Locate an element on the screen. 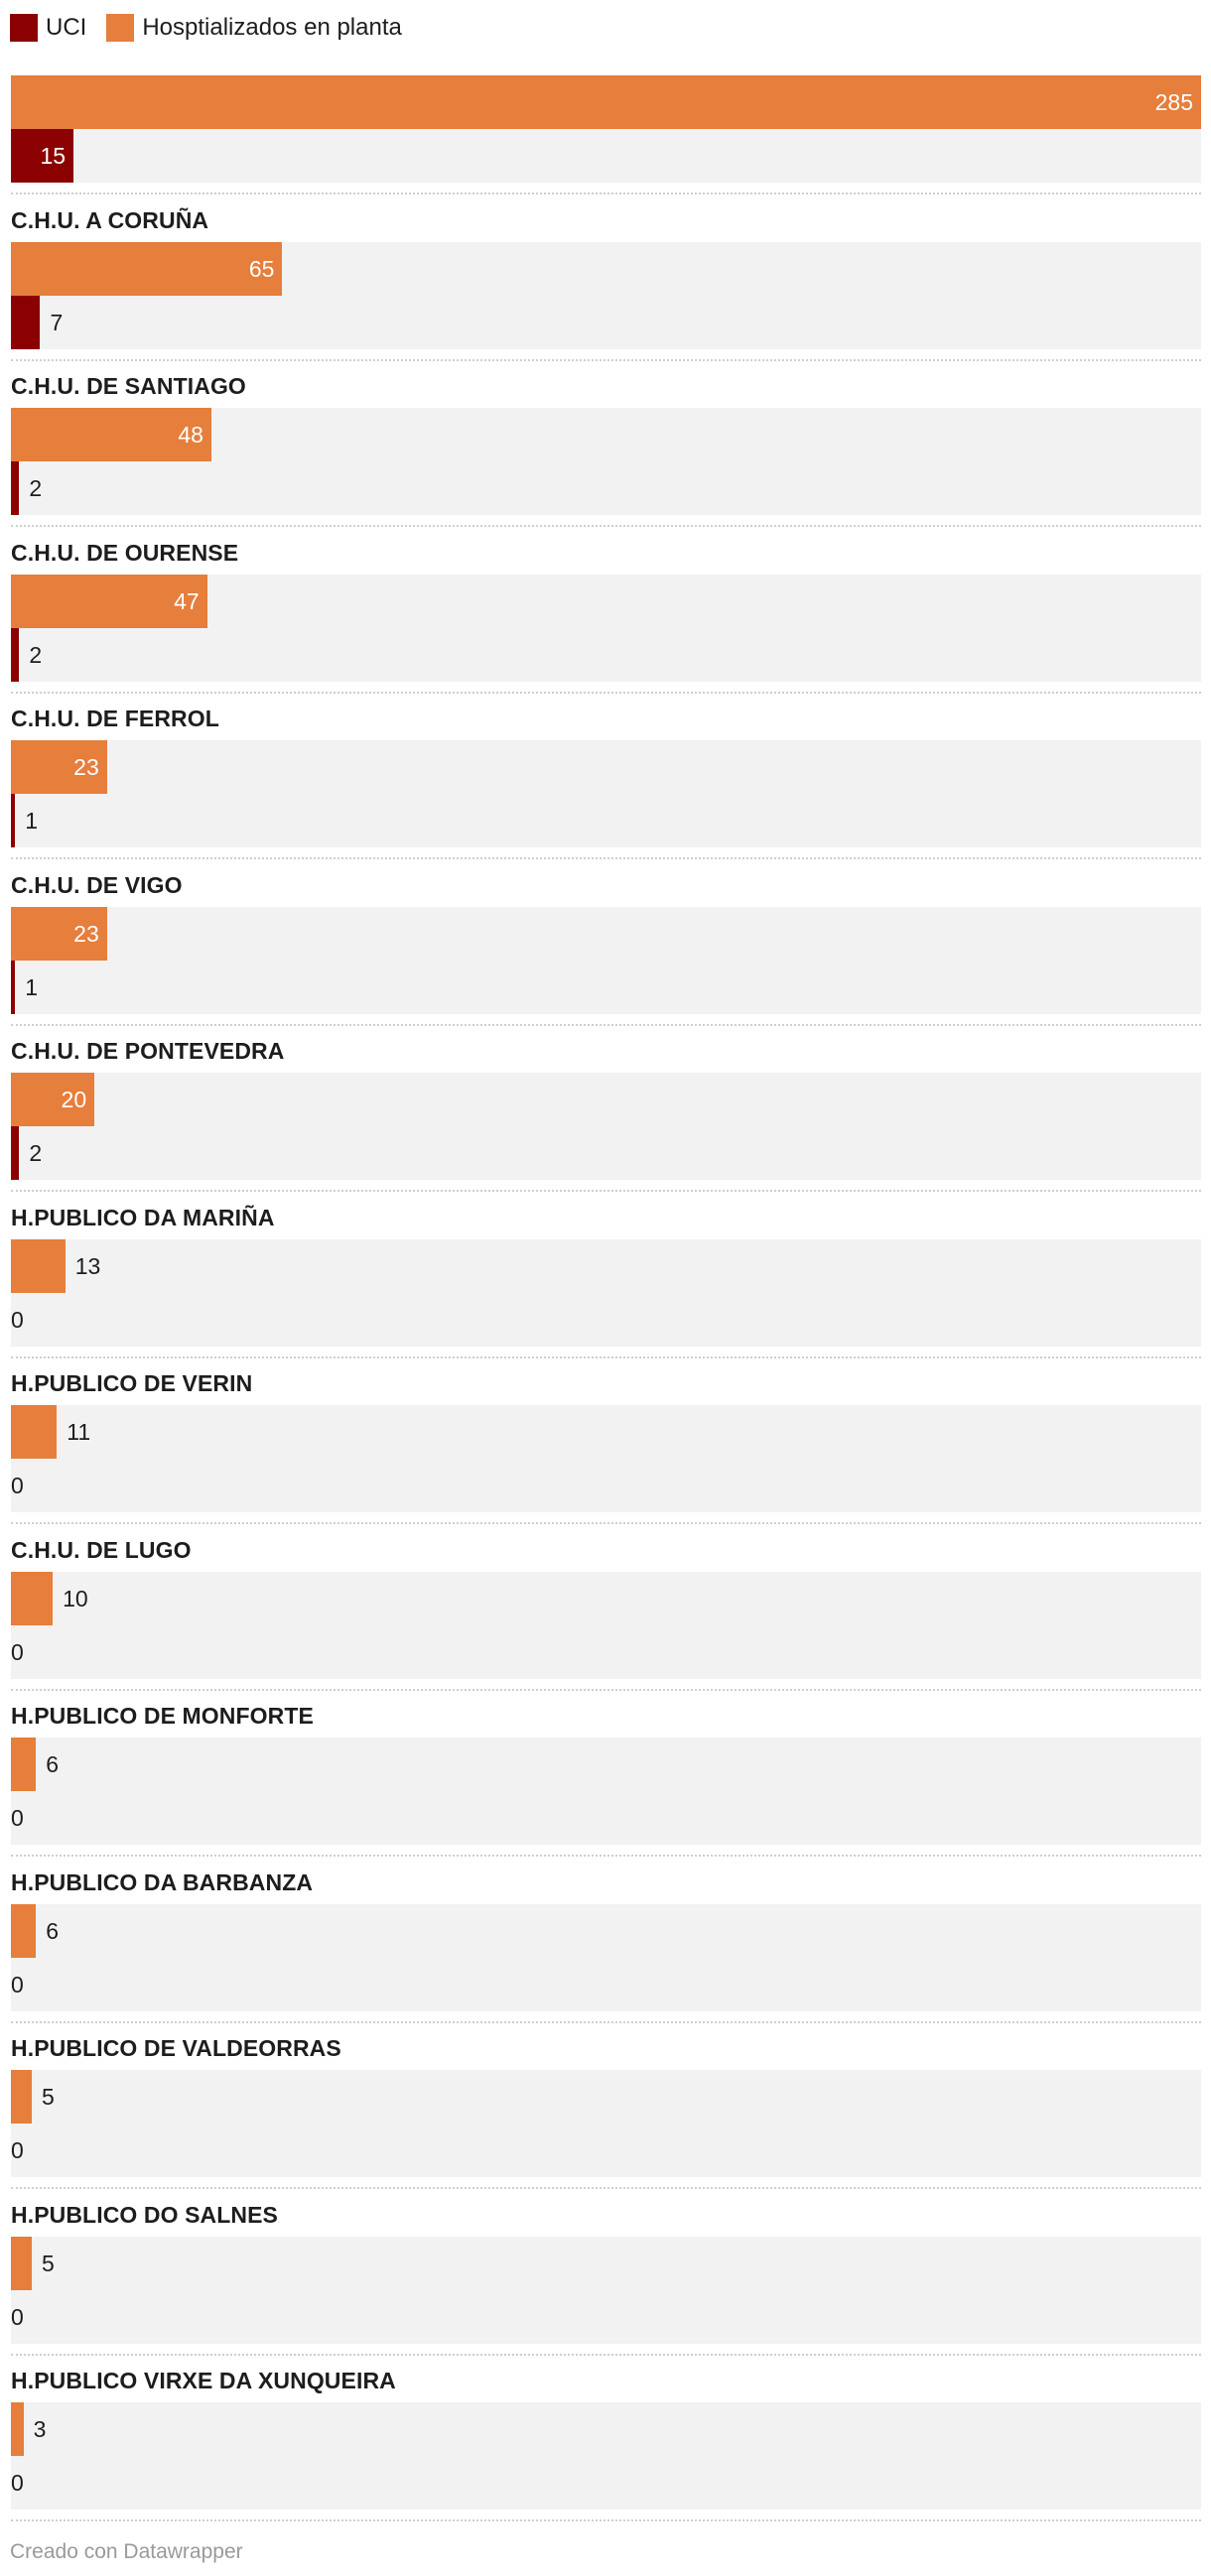  value-label-planta: 11 is located at coordinates (79, 1432).